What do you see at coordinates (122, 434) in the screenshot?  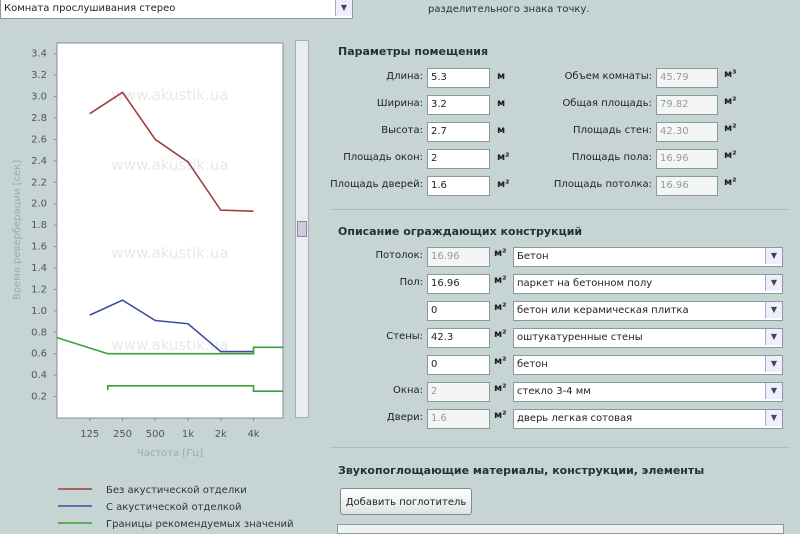 I see `x-tick-label: 250` at bounding box center [122, 434].